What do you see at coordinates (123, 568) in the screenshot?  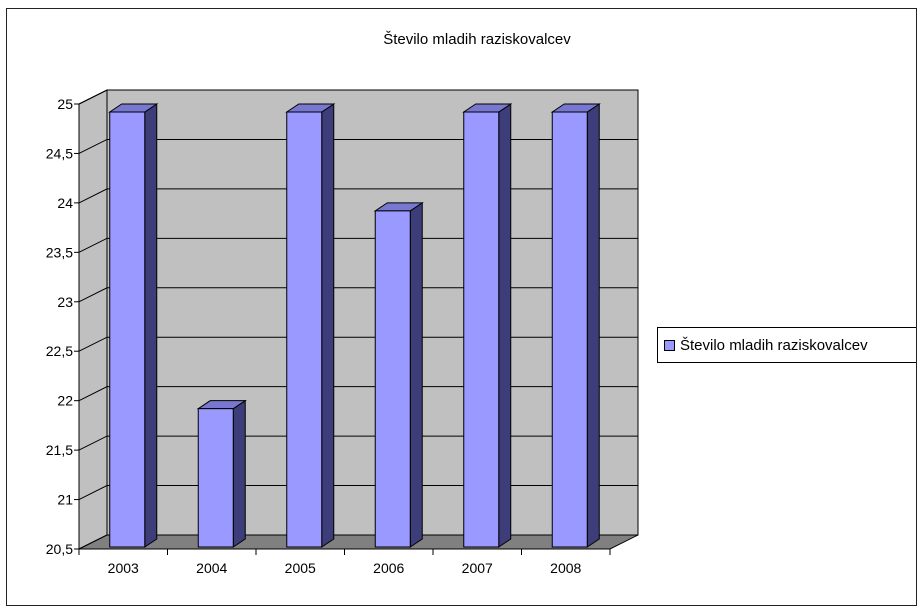 I see `x-tick-label: 2003` at bounding box center [123, 568].